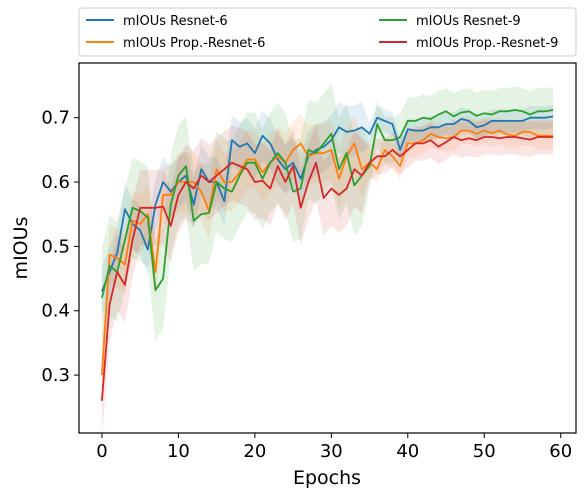 The image size is (584, 498). What do you see at coordinates (254, 451) in the screenshot?
I see `x-tick-label: 20` at bounding box center [254, 451].